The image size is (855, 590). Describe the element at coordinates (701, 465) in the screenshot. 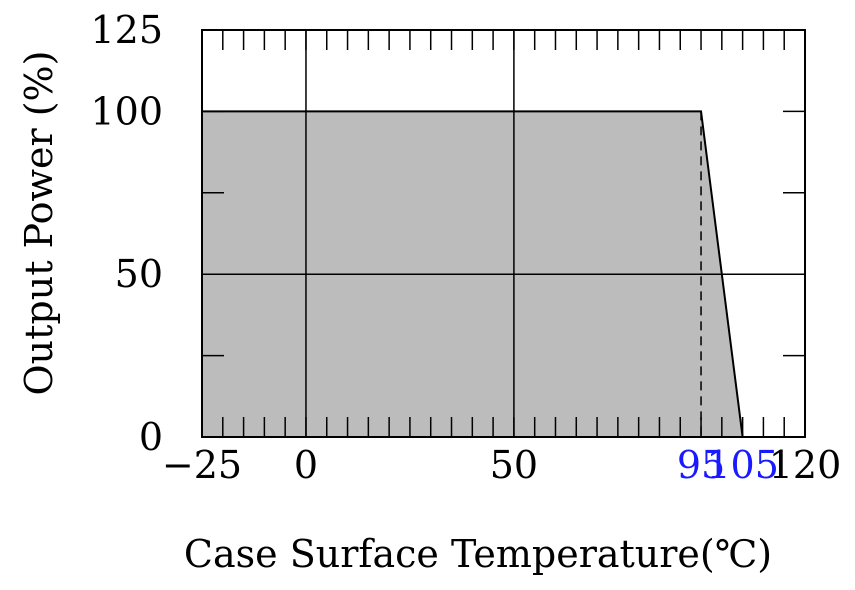

I see `x-tick-label: 95` at that location.